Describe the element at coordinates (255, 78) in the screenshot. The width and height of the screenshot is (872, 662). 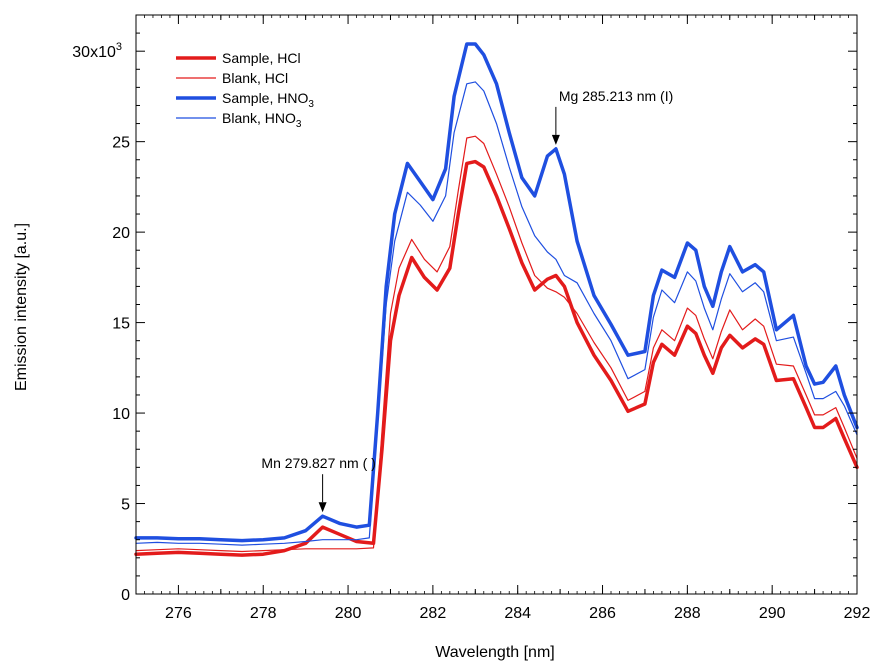
I see `legend-label: Blank, HCl` at that location.